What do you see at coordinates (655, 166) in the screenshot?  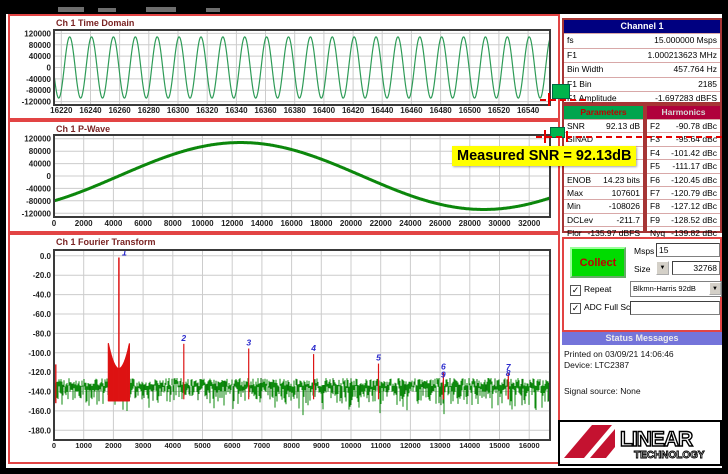 I see `row-label: F5` at bounding box center [655, 166].